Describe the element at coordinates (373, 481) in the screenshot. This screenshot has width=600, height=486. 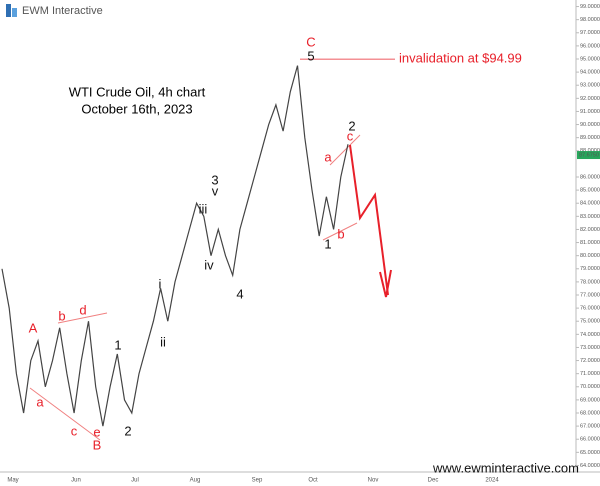
I see `x-tick-label: Nov` at that location.